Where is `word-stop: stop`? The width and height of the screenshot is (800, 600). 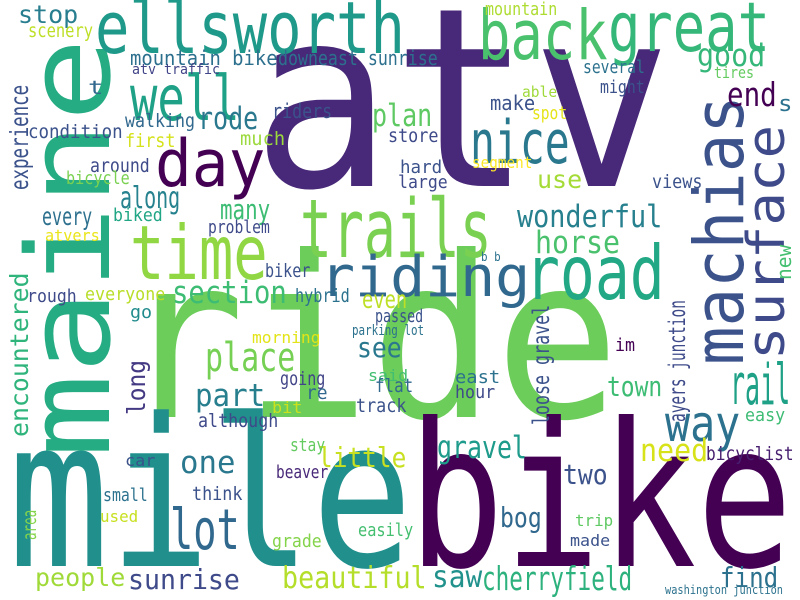 word-stop: stop is located at coordinates (48, 14).